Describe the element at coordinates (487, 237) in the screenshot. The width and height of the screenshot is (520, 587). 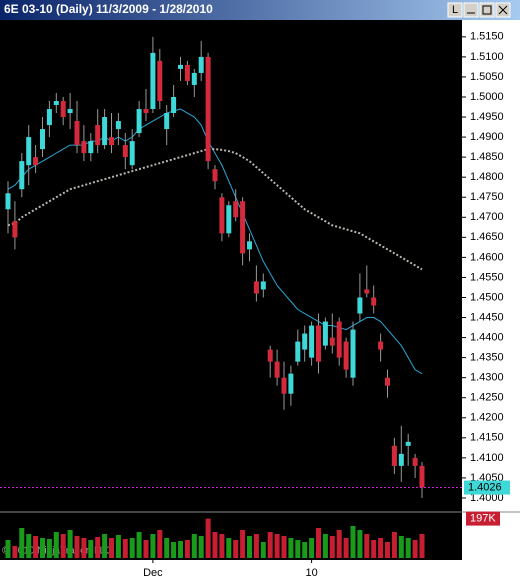
I see `y-tick-label: 1.4650` at that location.